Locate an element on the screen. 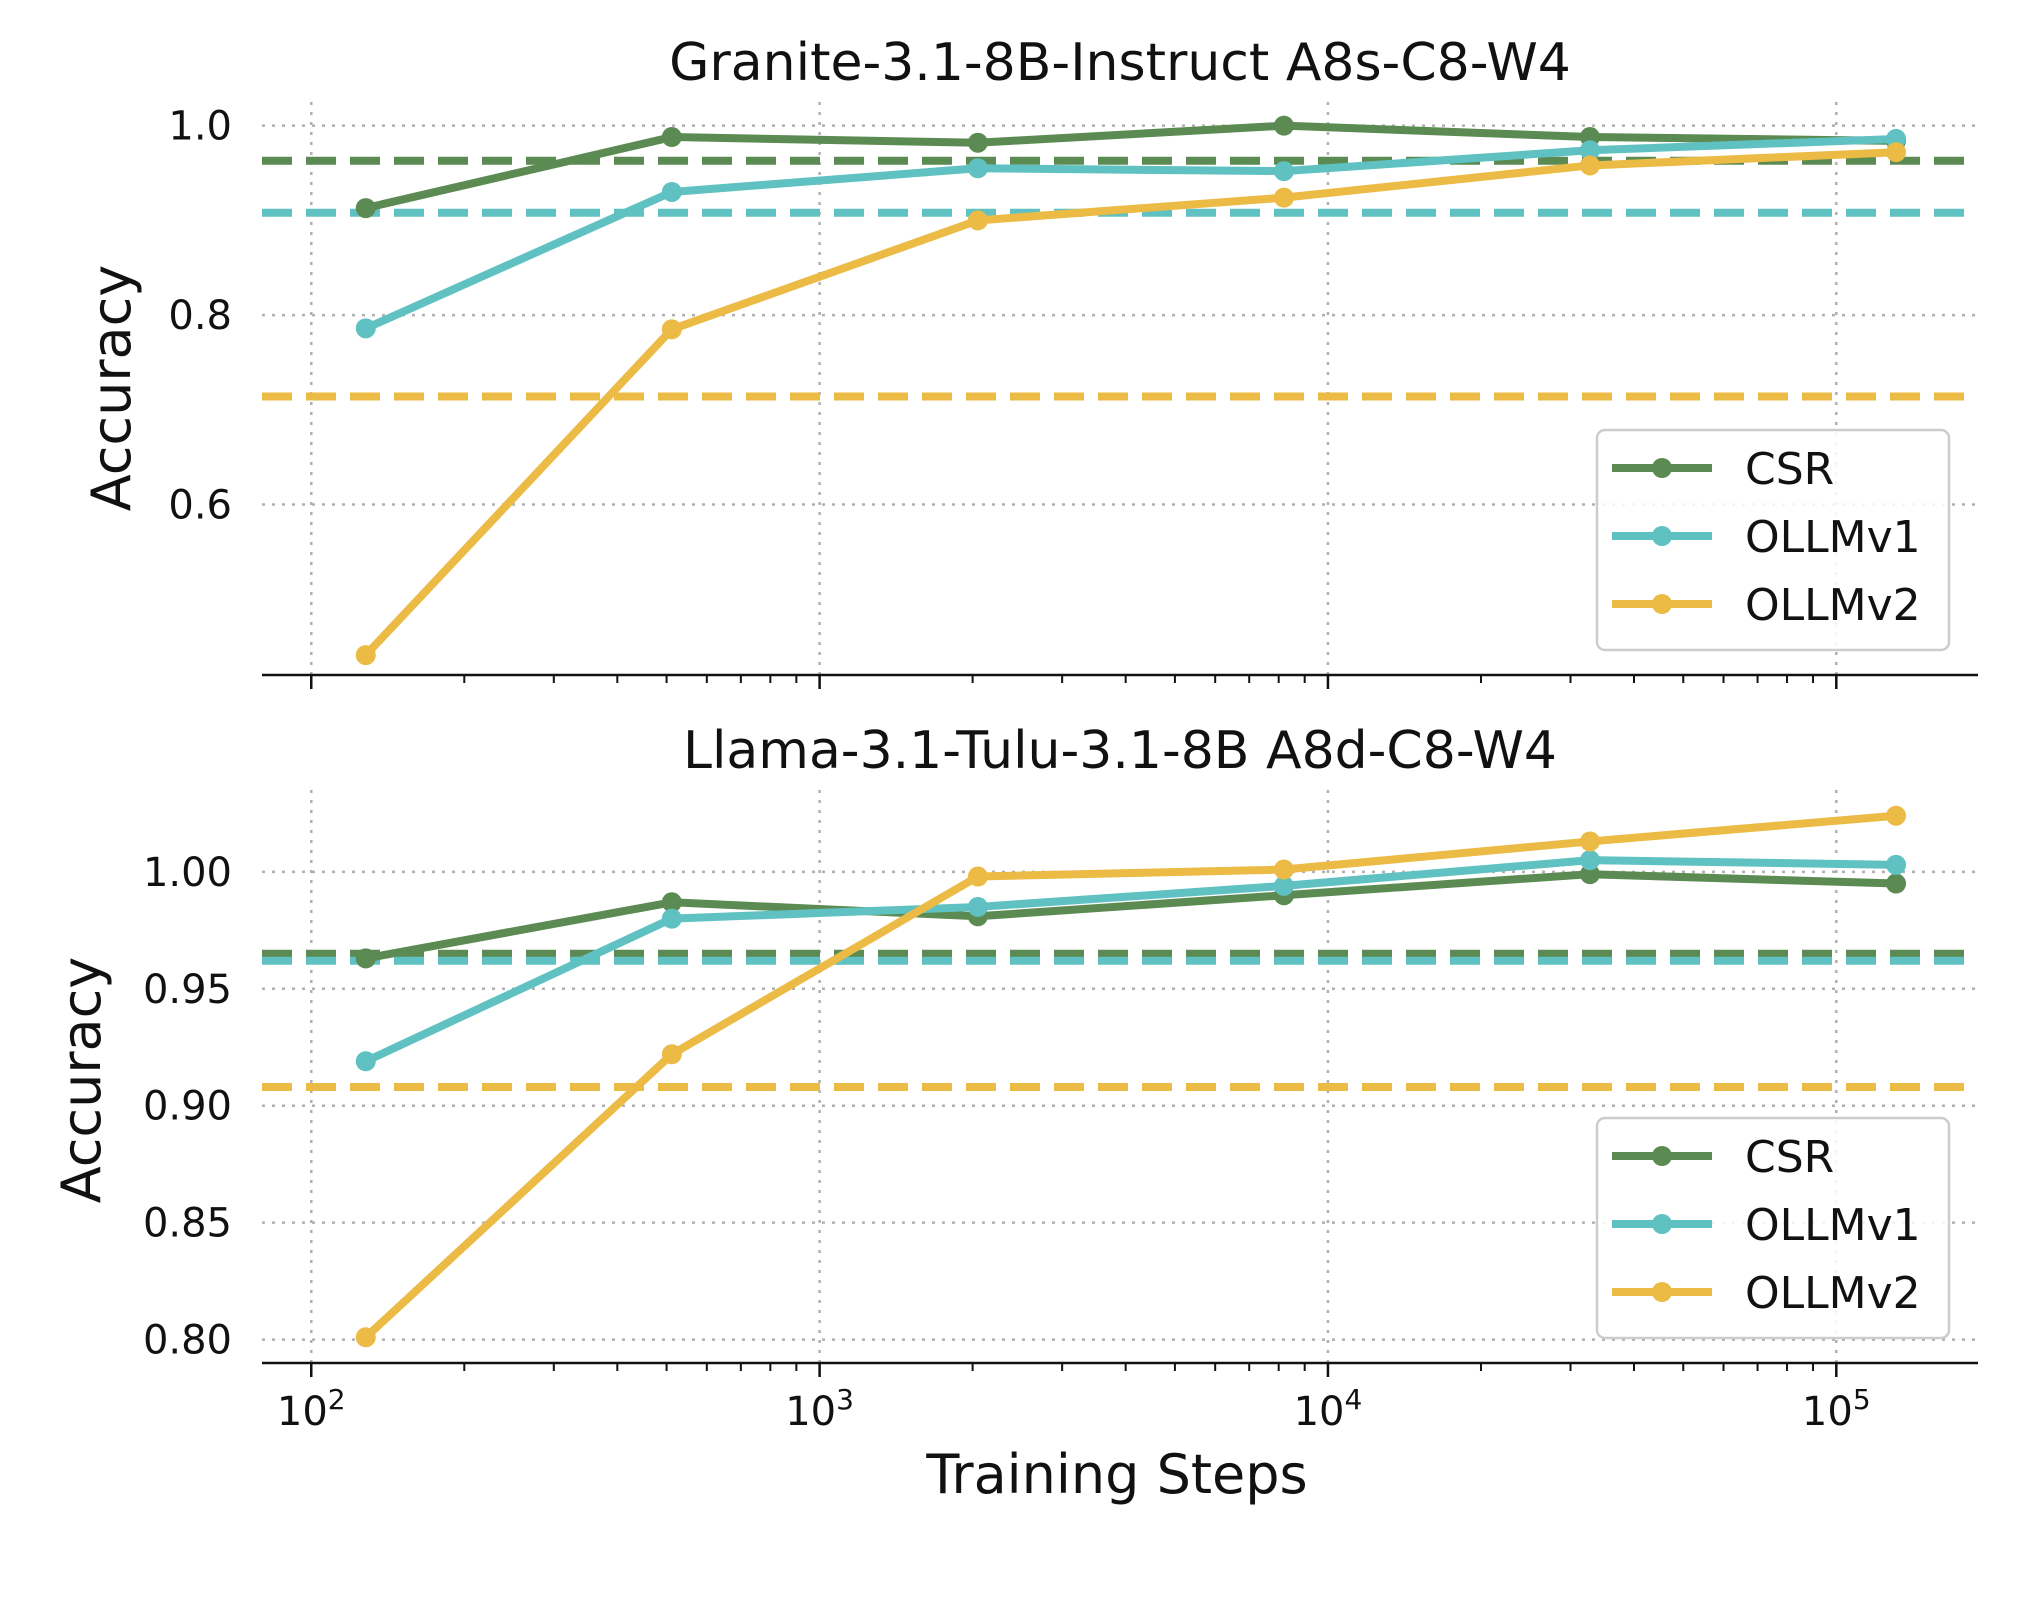 The image size is (2025, 1606). y-tick-label: 0.80 is located at coordinates (187, 1341).